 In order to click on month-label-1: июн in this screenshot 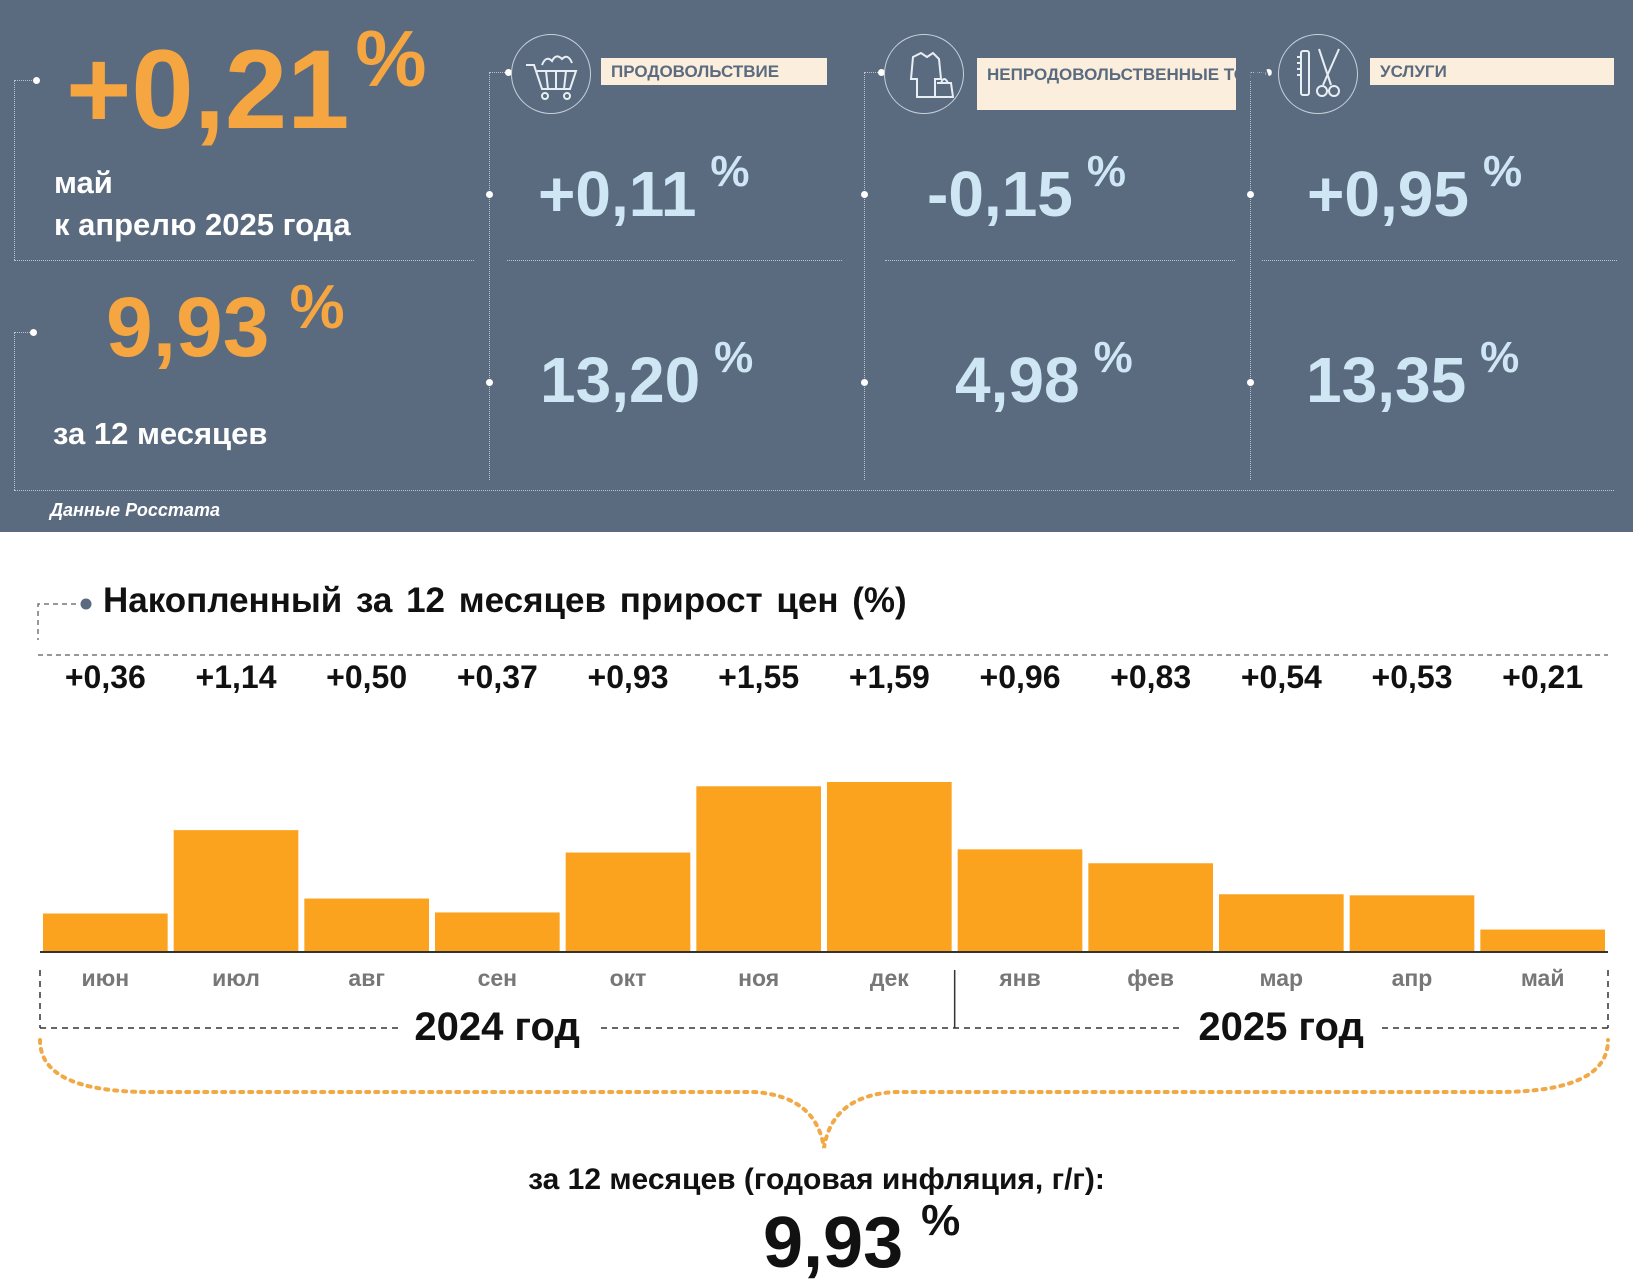, I will do `click(105, 978)`.